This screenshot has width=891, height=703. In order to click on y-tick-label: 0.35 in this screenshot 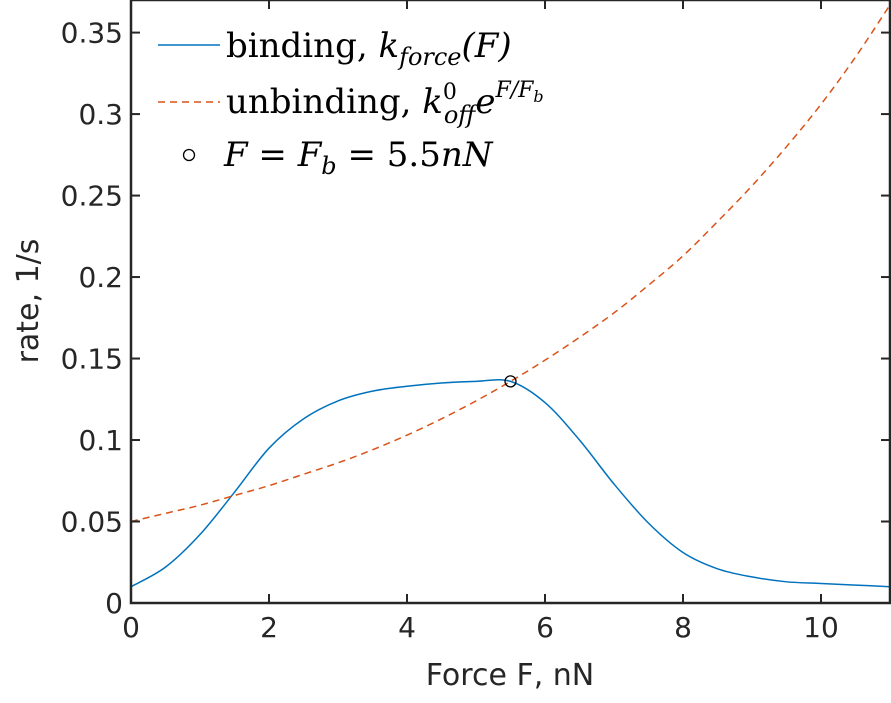, I will do `click(92, 33)`.